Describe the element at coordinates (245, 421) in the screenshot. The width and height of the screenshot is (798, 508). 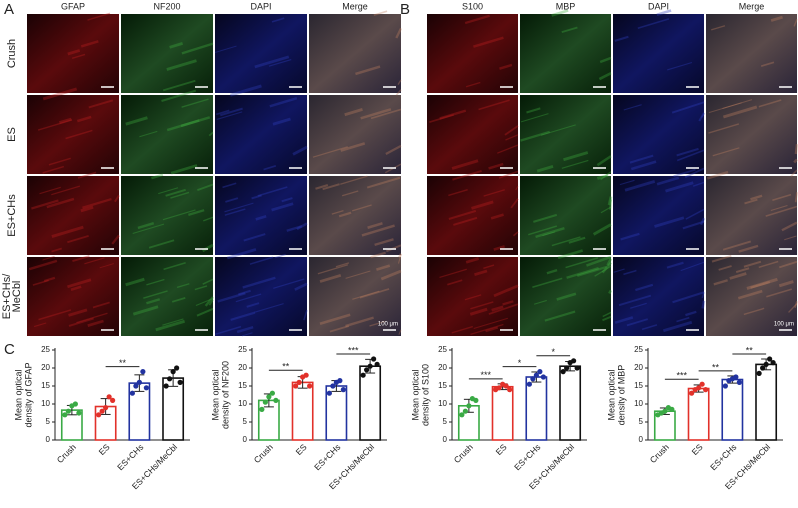
I see `y-tick-label: 5` at that location.